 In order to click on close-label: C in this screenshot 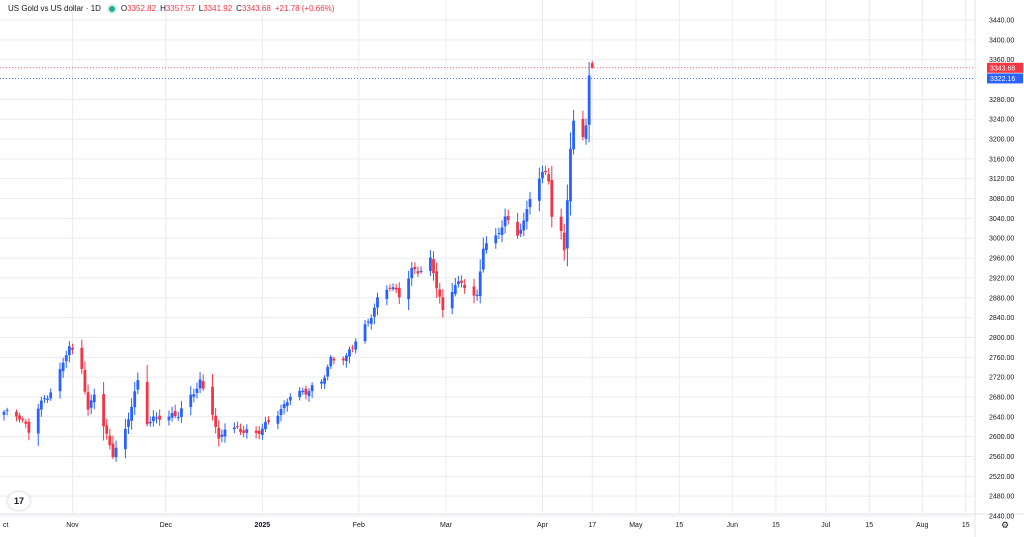, I will do `click(239, 8)`.